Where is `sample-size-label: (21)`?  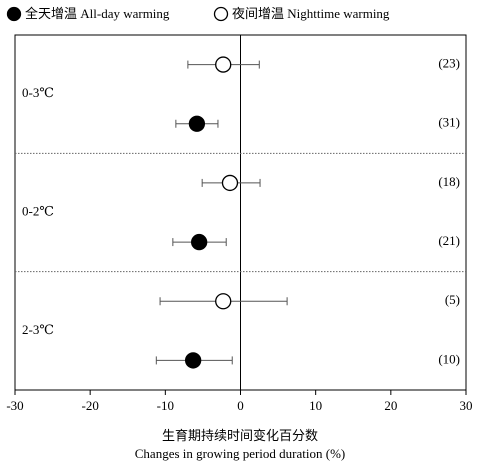 sample-size-label: (21) is located at coordinates (449, 240).